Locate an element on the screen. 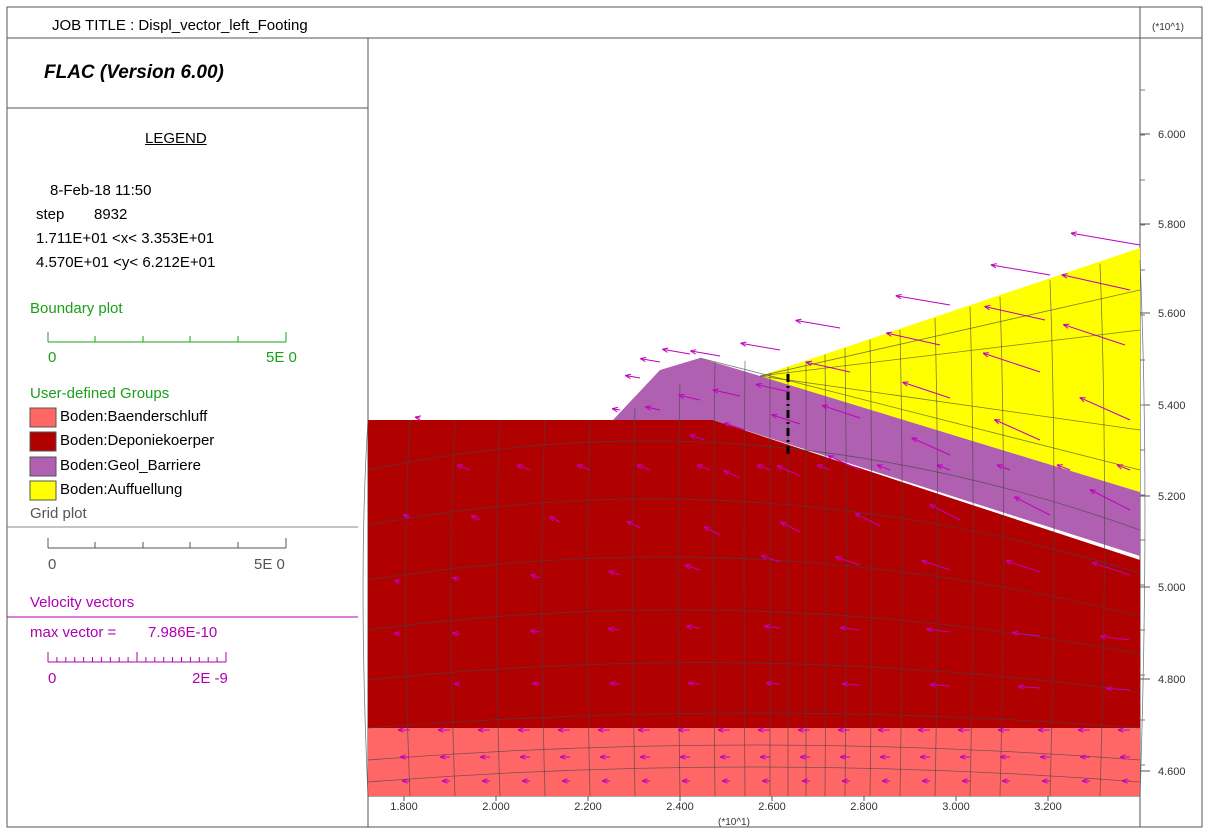 This screenshot has width=1206, height=831. max-vector-value: 7.986E-10 is located at coordinates (183, 632).